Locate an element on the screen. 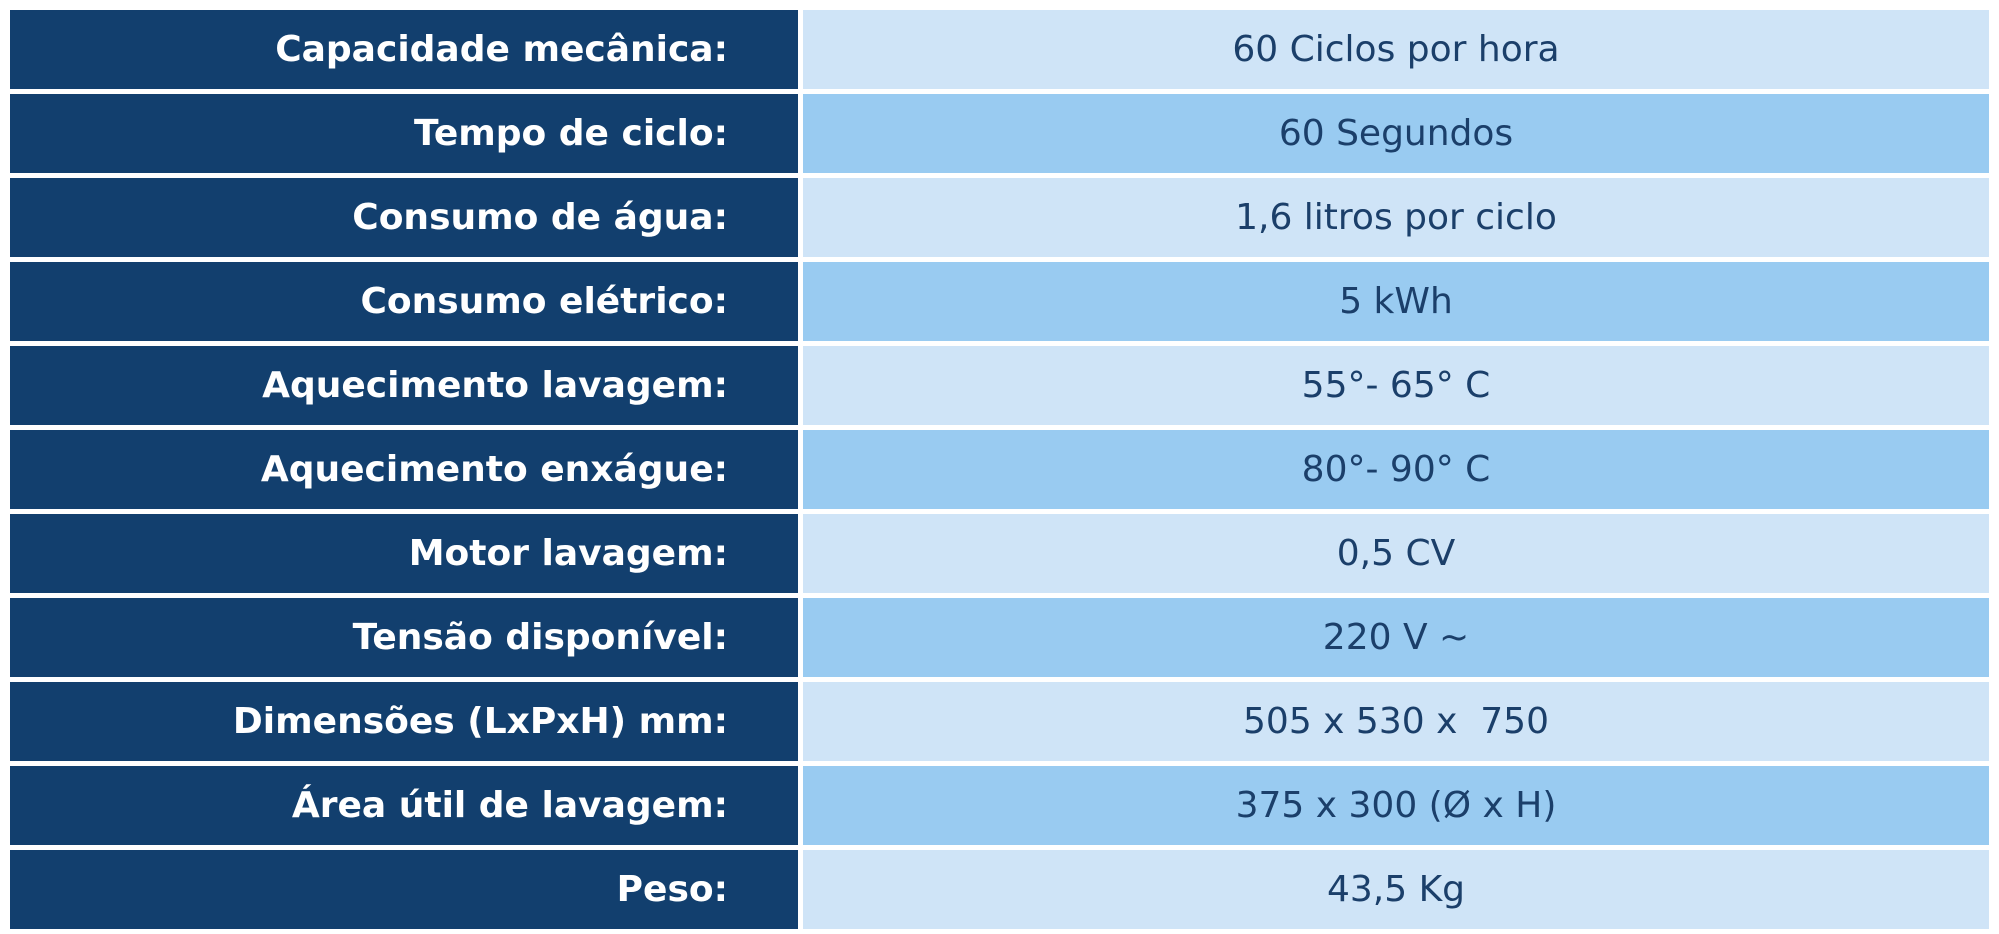 This screenshot has height=934, width=1999. spec-label: Consumo elétrico: is located at coordinates (404, 301).